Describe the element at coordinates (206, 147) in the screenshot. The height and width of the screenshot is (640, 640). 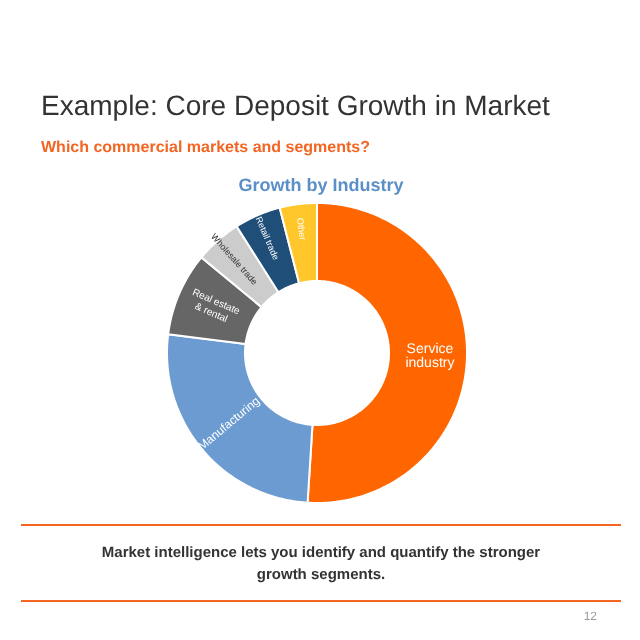
I see `chart-subtitle: Which commercial markets and segments?` at that location.